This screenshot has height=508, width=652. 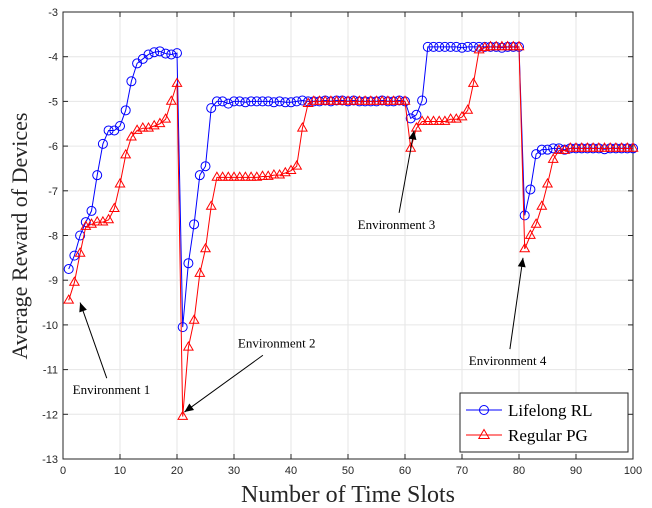 I want to click on y-tick-label: -5, so click(x=53, y=102).